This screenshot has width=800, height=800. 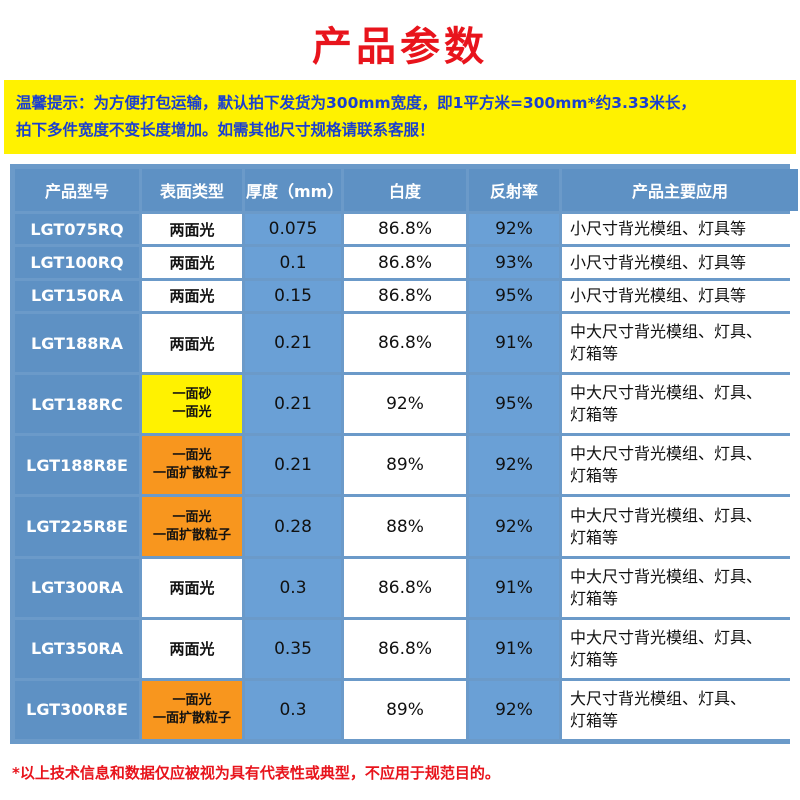 I want to click on header-whiteness: 白度, so click(x=405, y=190).